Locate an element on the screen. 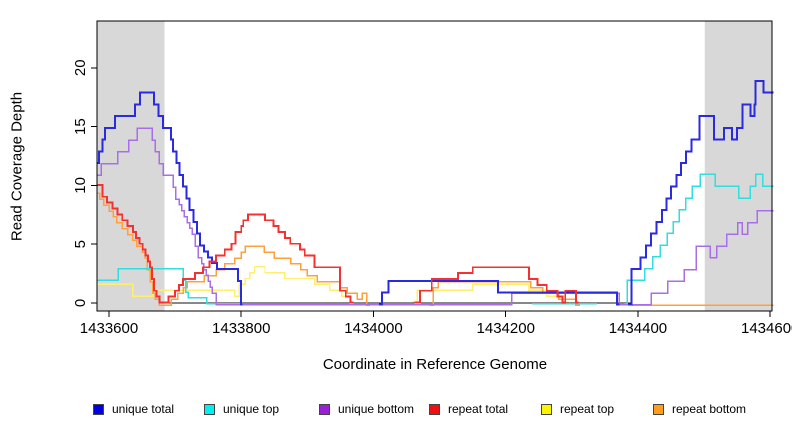 Image resolution: width=792 pixels, height=432 pixels. x-tick-label: 1433800 is located at coordinates (241, 328).